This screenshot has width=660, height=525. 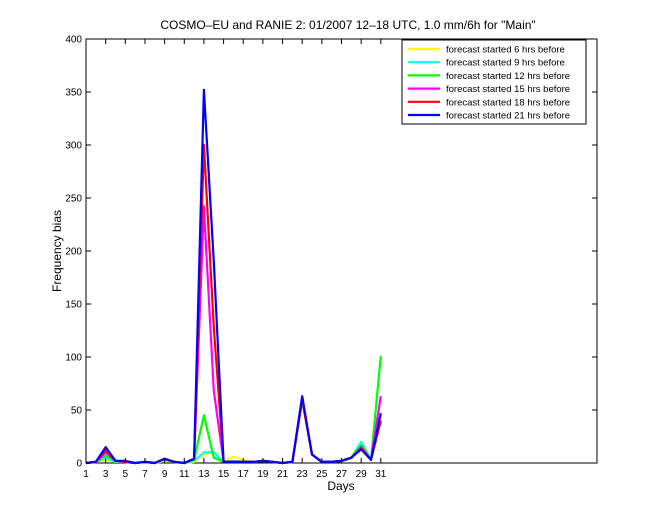 What do you see at coordinates (204, 474) in the screenshot?
I see `x-tick-label: 13` at bounding box center [204, 474].